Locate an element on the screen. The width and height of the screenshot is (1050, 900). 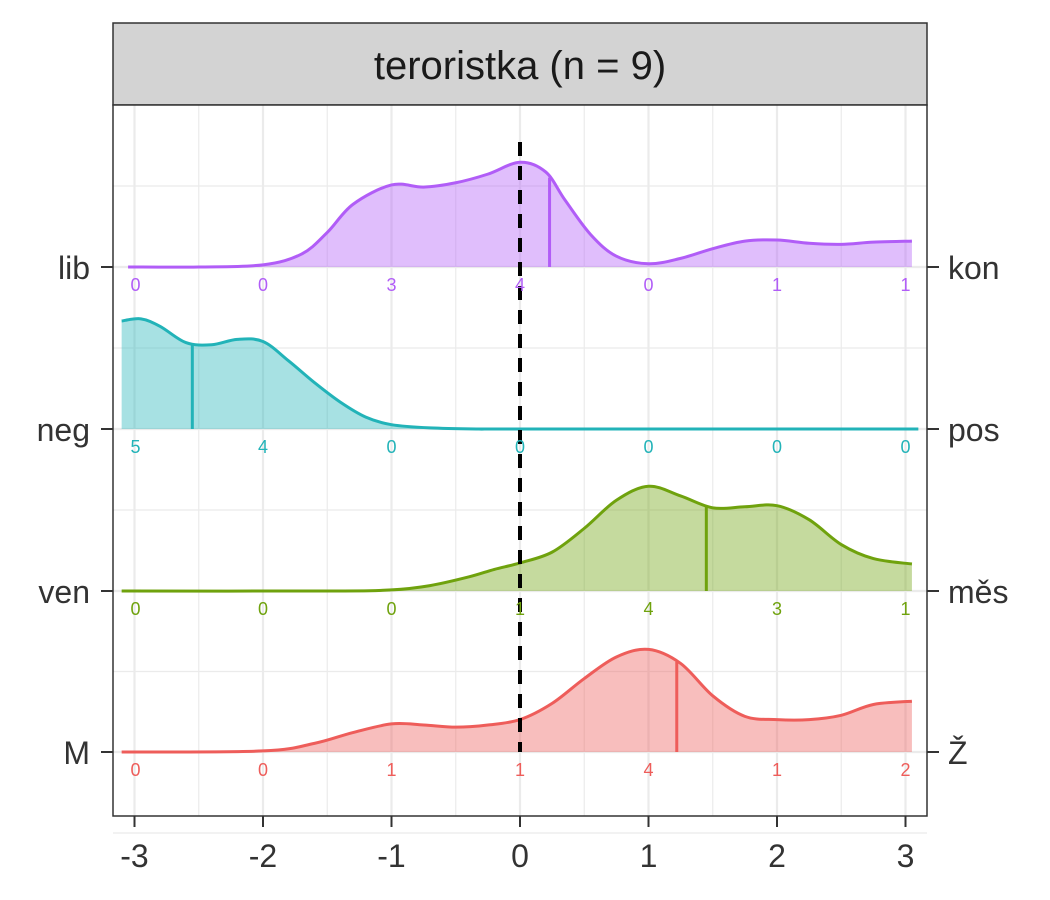
x-axis-tick-label: 0 is located at coordinates (520, 856).